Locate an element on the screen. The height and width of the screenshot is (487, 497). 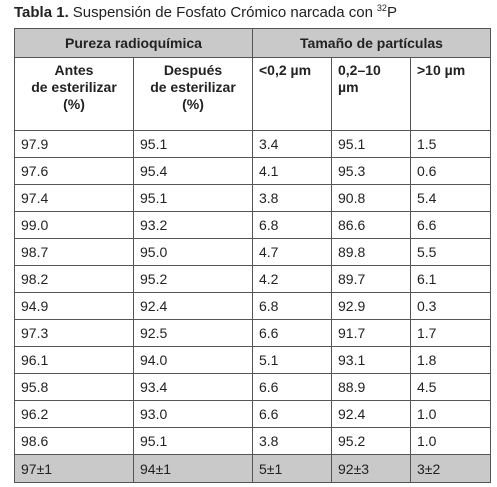
cell: 5.5 is located at coordinates (450, 252).